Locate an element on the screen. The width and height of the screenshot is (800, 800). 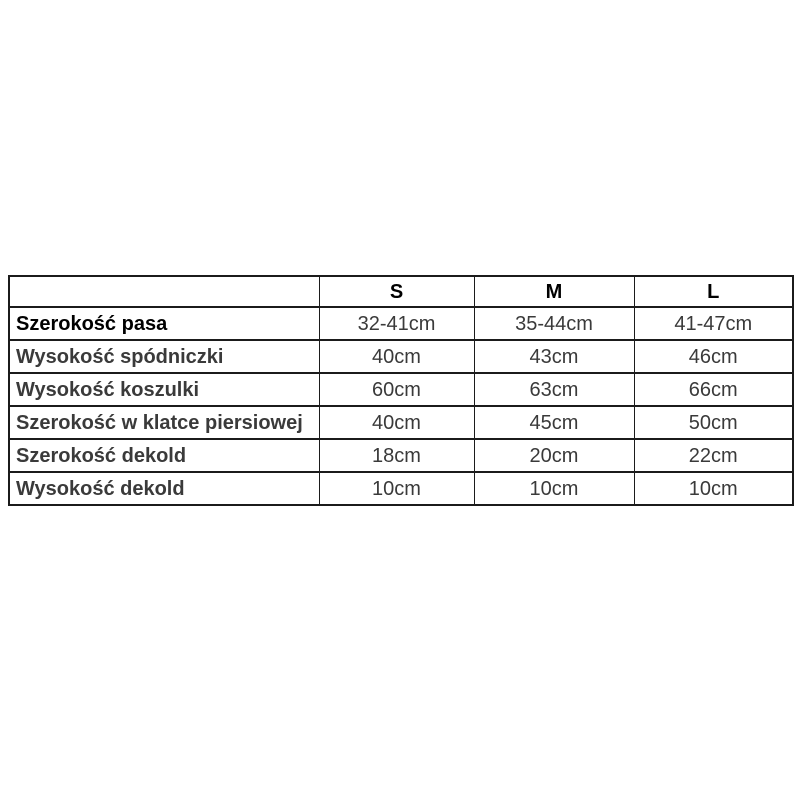
table-row-neckline-height: Wysokość dekold 10cm 10cm 10cm is located at coordinates (401, 488).